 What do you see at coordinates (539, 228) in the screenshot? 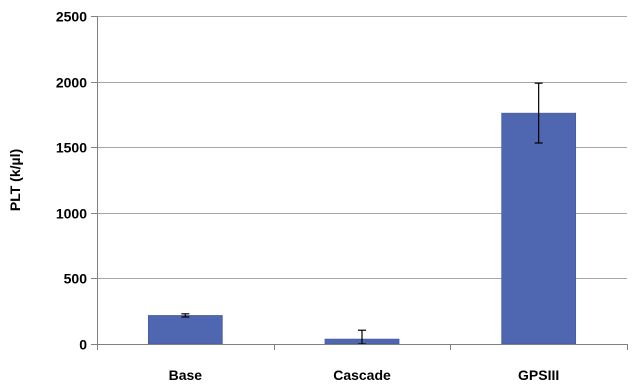
I see `bar-gpsiii` at bounding box center [539, 228].